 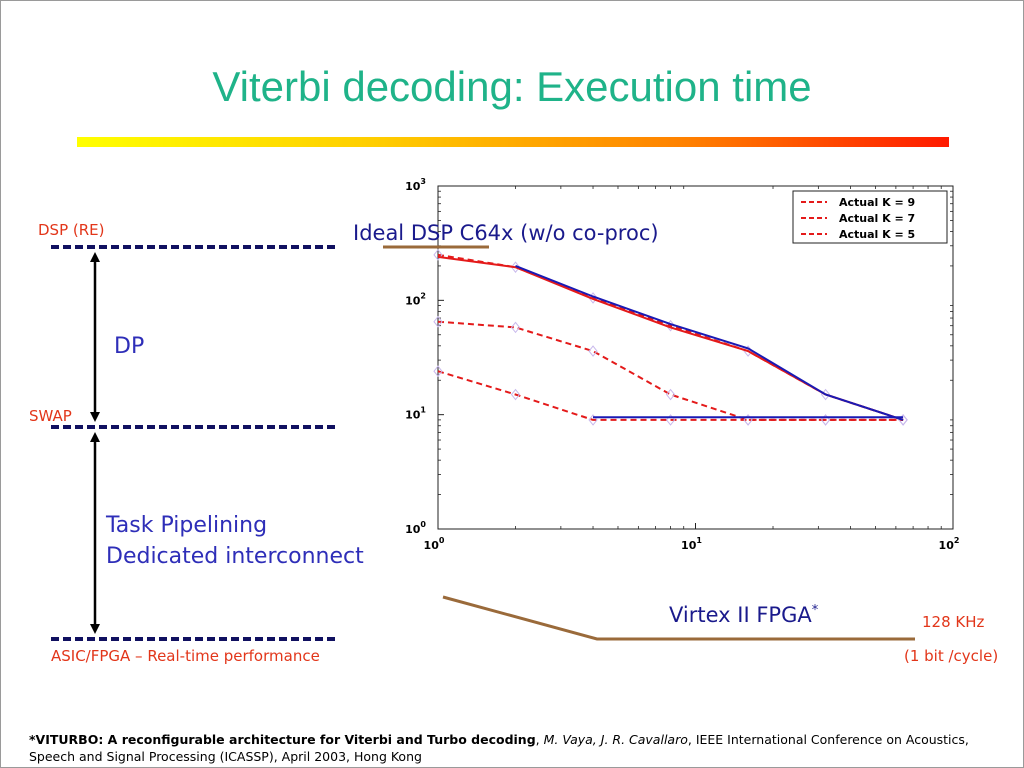 What do you see at coordinates (436, 247) in the screenshot?
I see `ideal-dsp-bracket` at bounding box center [436, 247].